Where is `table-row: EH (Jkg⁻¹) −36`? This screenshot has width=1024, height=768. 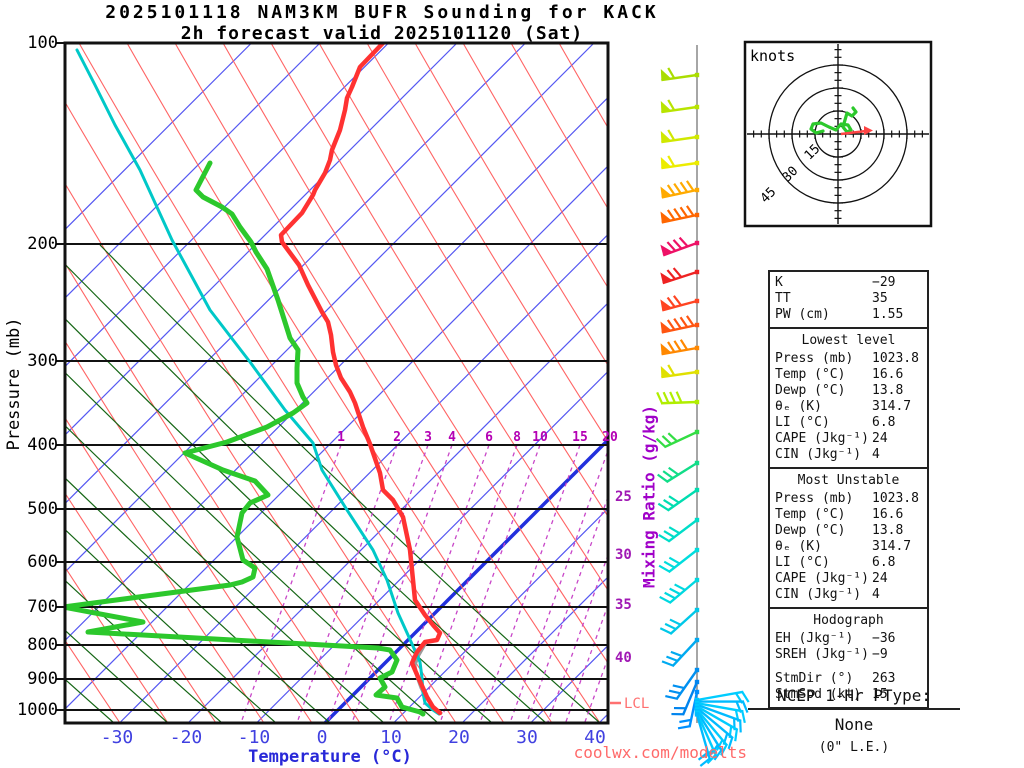 table-row: EH (Jkg⁻¹) −36 is located at coordinates (848, 639).